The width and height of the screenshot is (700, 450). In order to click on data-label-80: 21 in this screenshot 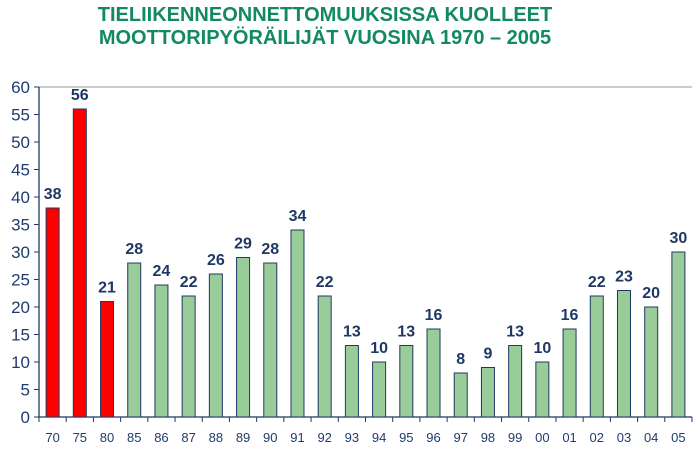, I will do `click(107, 288)`.